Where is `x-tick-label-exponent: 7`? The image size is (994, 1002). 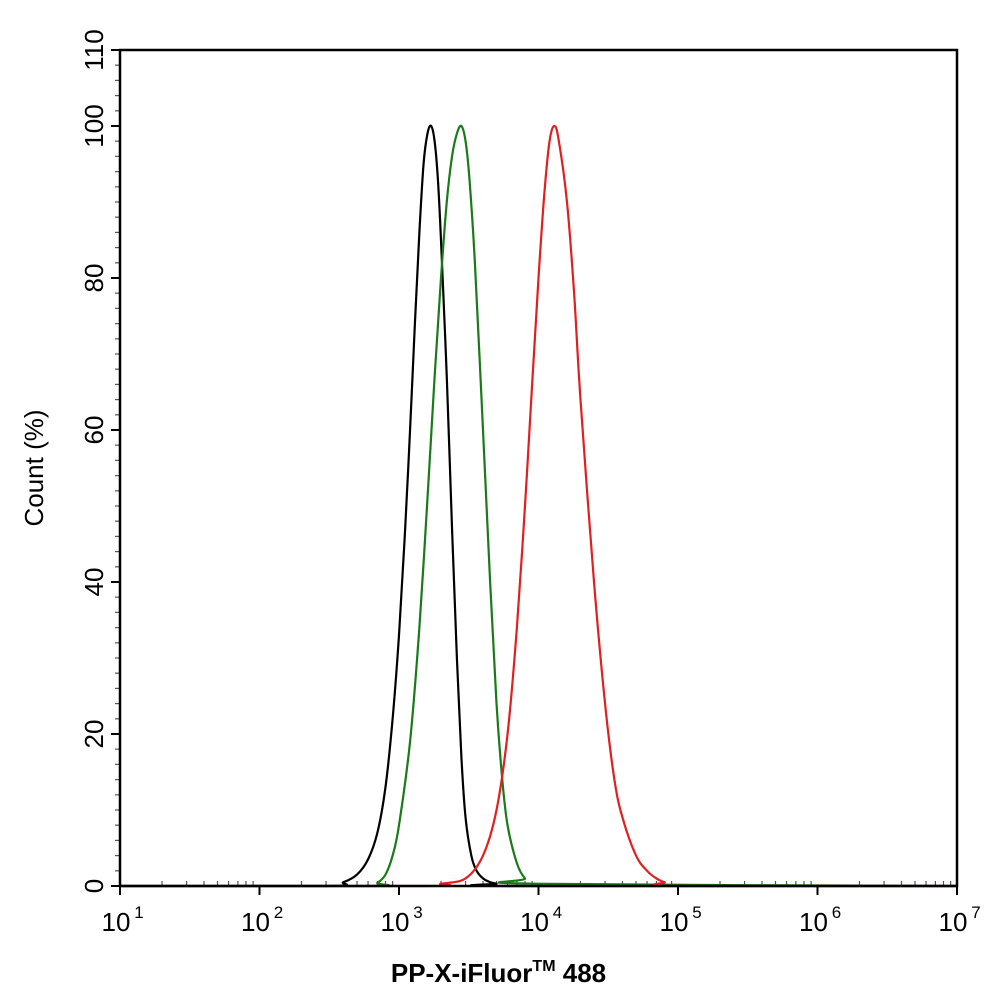
x-tick-label-exponent: 7 is located at coordinates (975, 912).